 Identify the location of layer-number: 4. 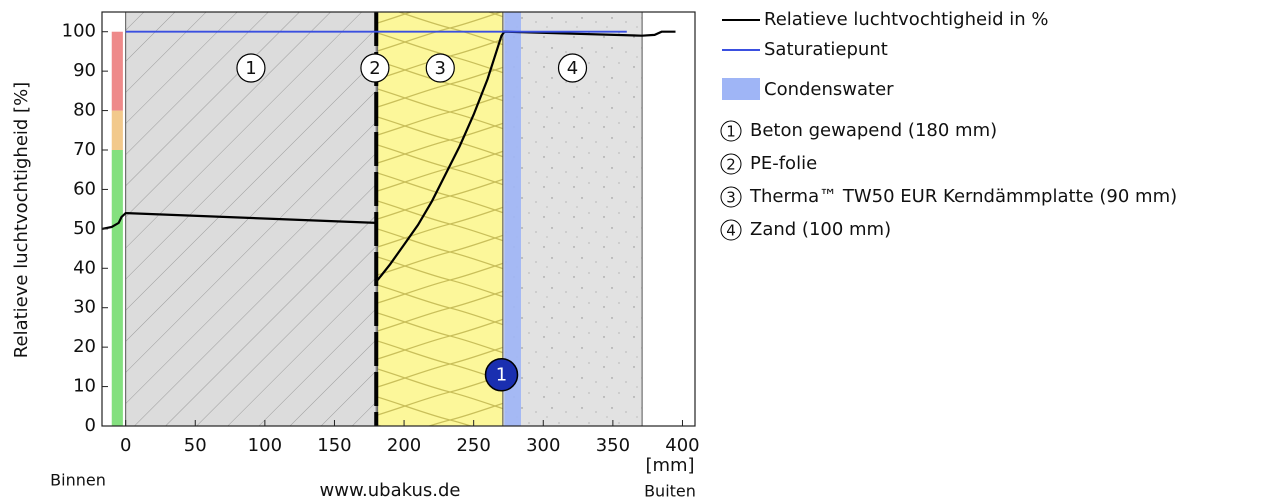
(572, 68).